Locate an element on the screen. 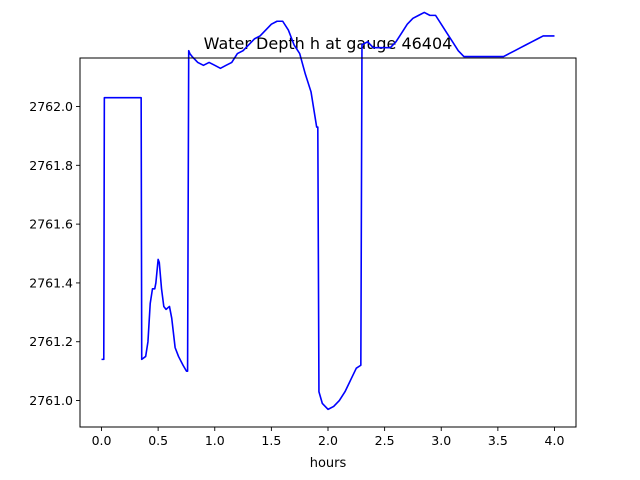  x-axis-ticks: 0.0 0.5 1.0 1.5 2.0 2.5 3.0 3.5 4.0 is located at coordinates (328, 437).